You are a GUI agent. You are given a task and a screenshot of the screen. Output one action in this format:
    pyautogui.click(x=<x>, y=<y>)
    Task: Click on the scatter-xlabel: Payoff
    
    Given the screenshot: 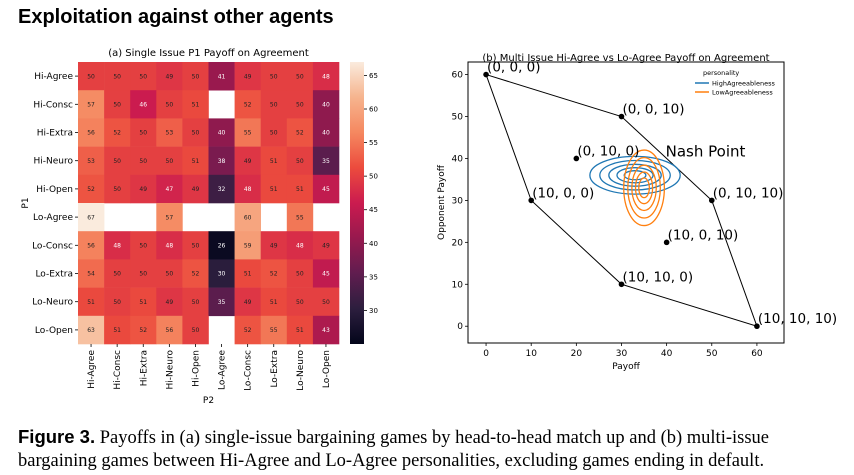 What is the action you would take?
    pyautogui.click(x=626, y=367)
    